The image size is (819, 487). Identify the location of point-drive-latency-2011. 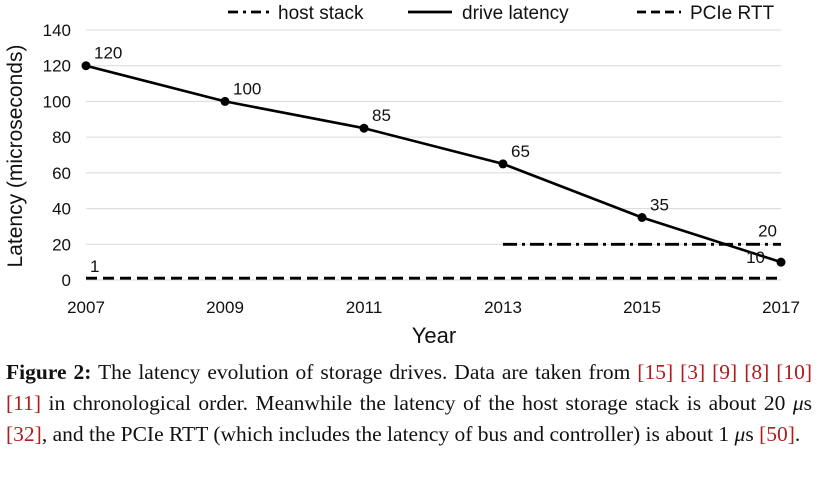
(364, 128).